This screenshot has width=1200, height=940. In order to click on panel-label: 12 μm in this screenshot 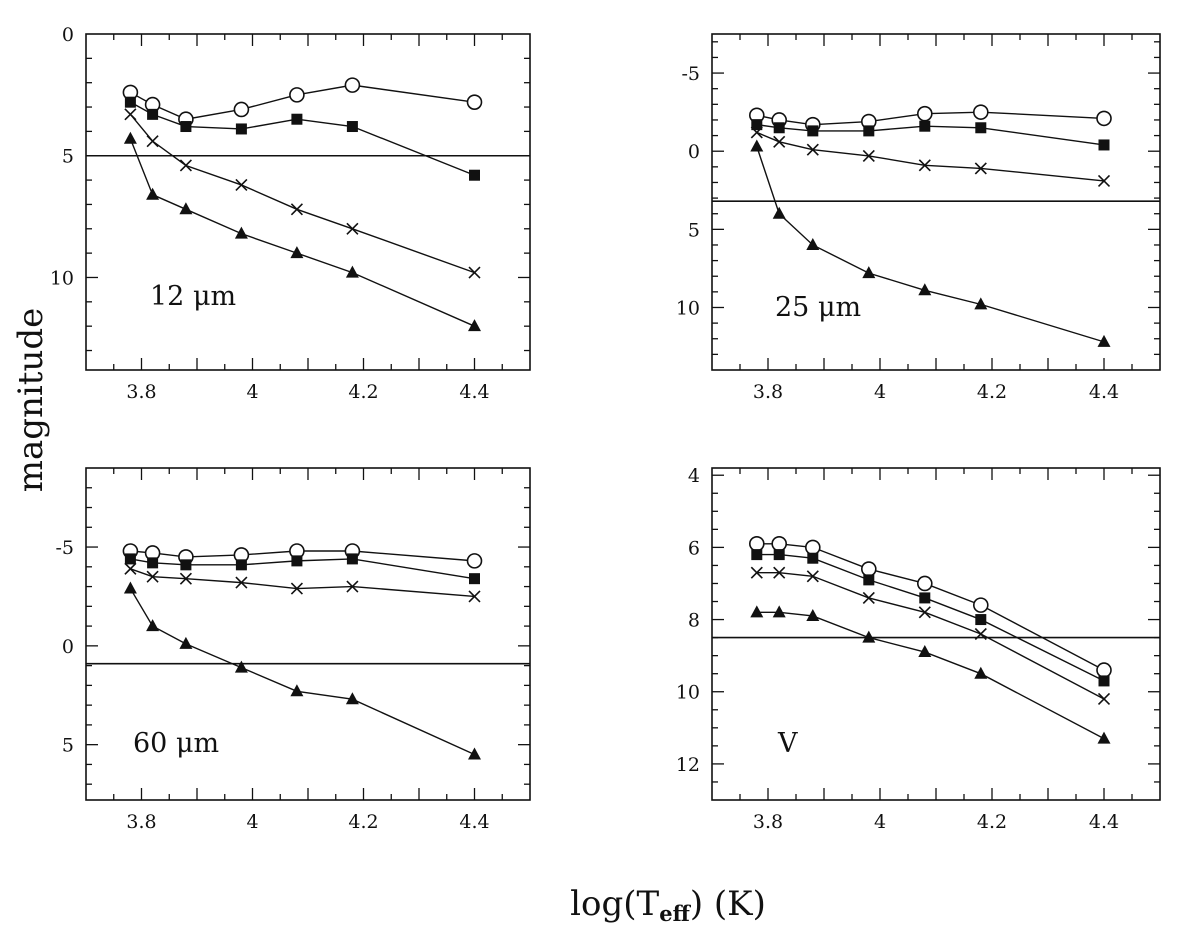, I will do `click(193, 296)`.